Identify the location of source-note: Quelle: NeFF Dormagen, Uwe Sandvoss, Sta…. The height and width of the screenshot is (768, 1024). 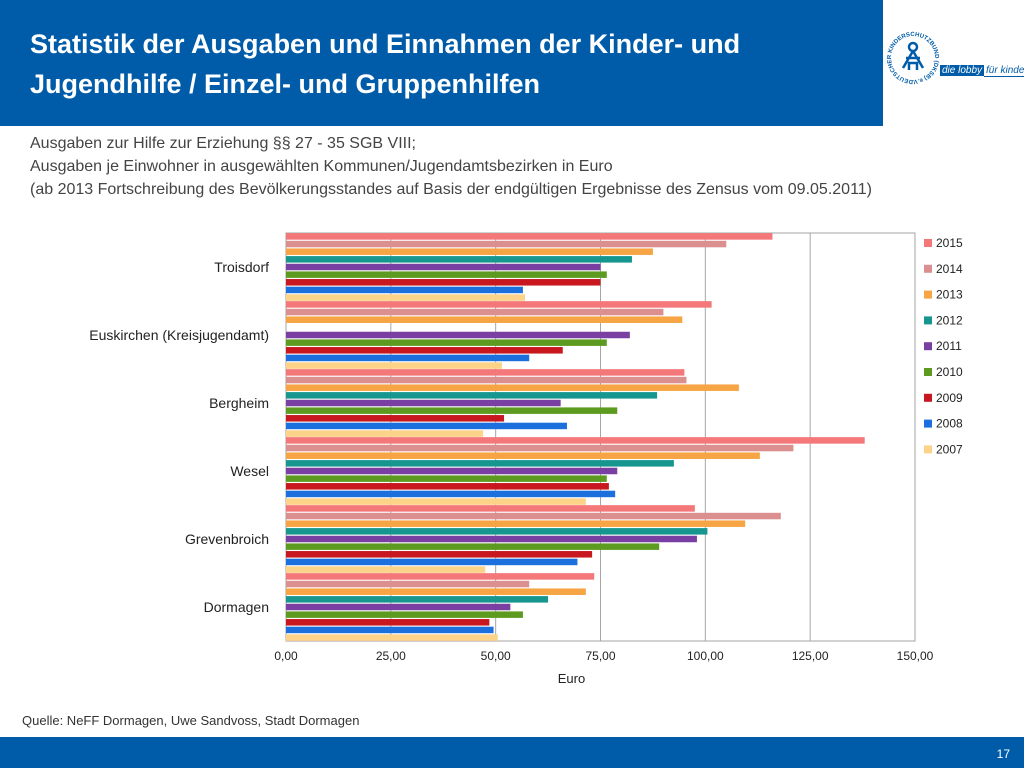
(191, 720).